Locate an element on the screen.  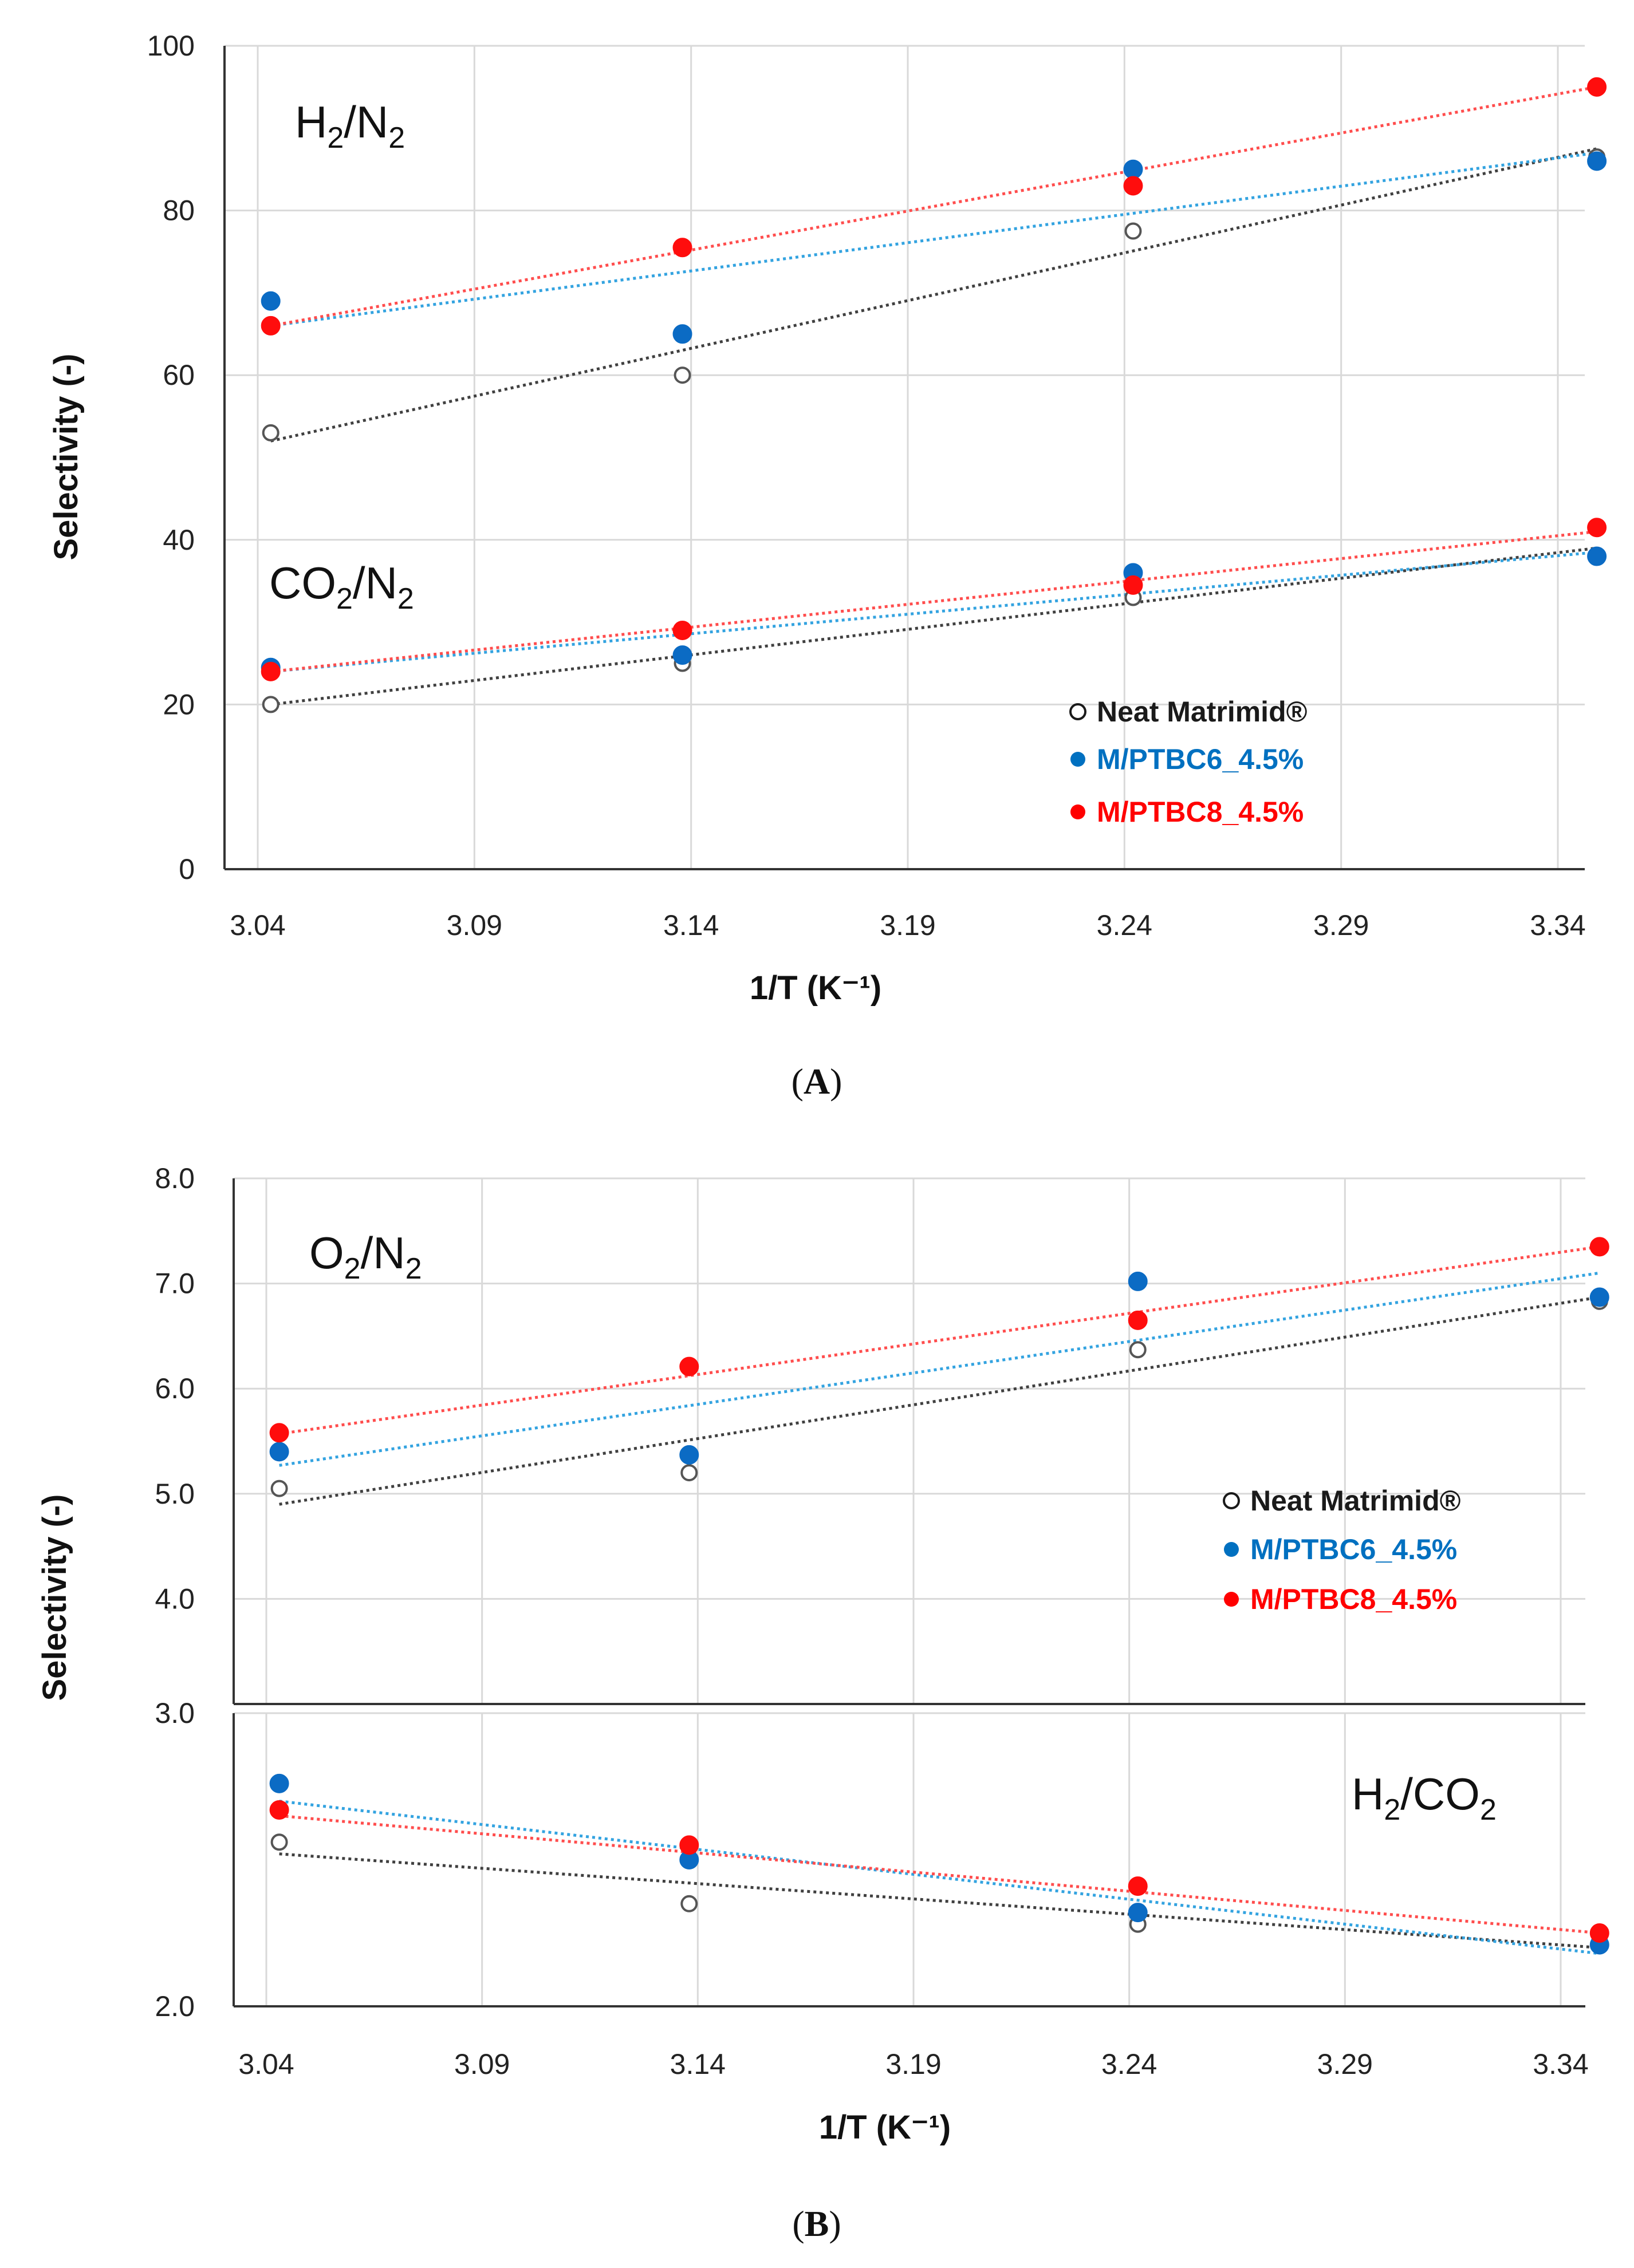
x-tick-label: 3.04 is located at coordinates (266, 2064).